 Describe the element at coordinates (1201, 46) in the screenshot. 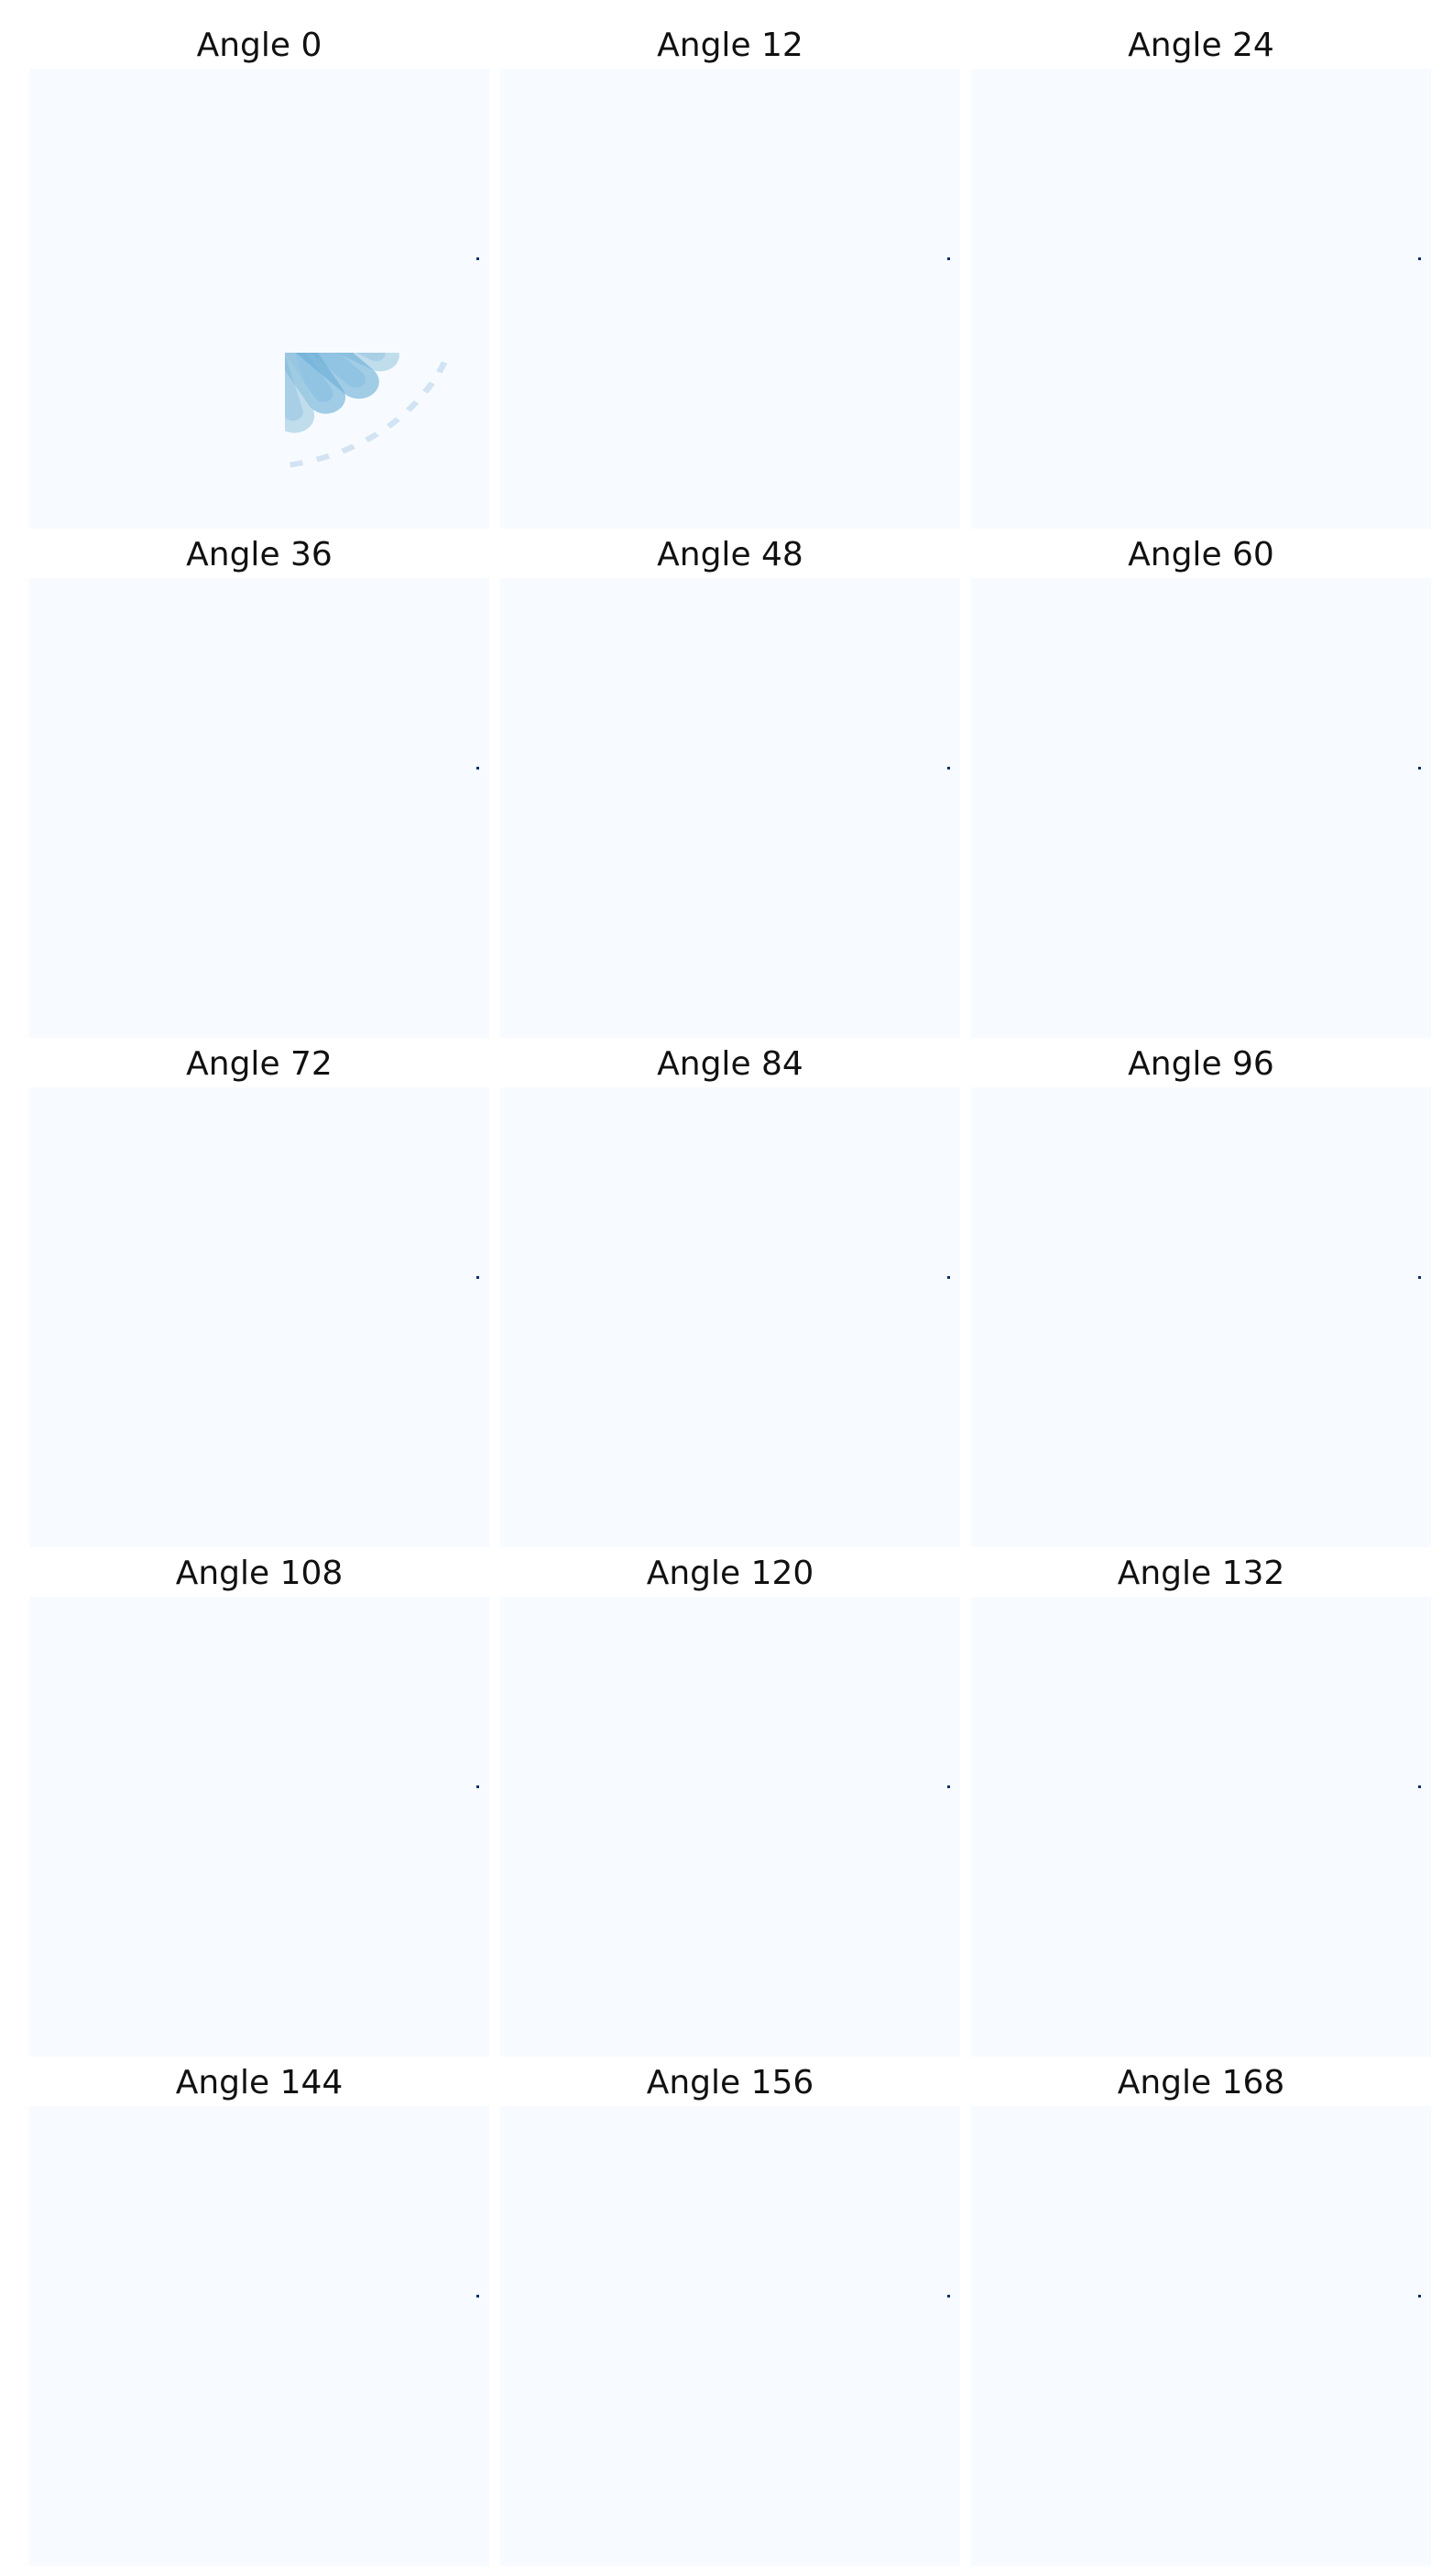

I see `panel-title: Angle 24` at that location.